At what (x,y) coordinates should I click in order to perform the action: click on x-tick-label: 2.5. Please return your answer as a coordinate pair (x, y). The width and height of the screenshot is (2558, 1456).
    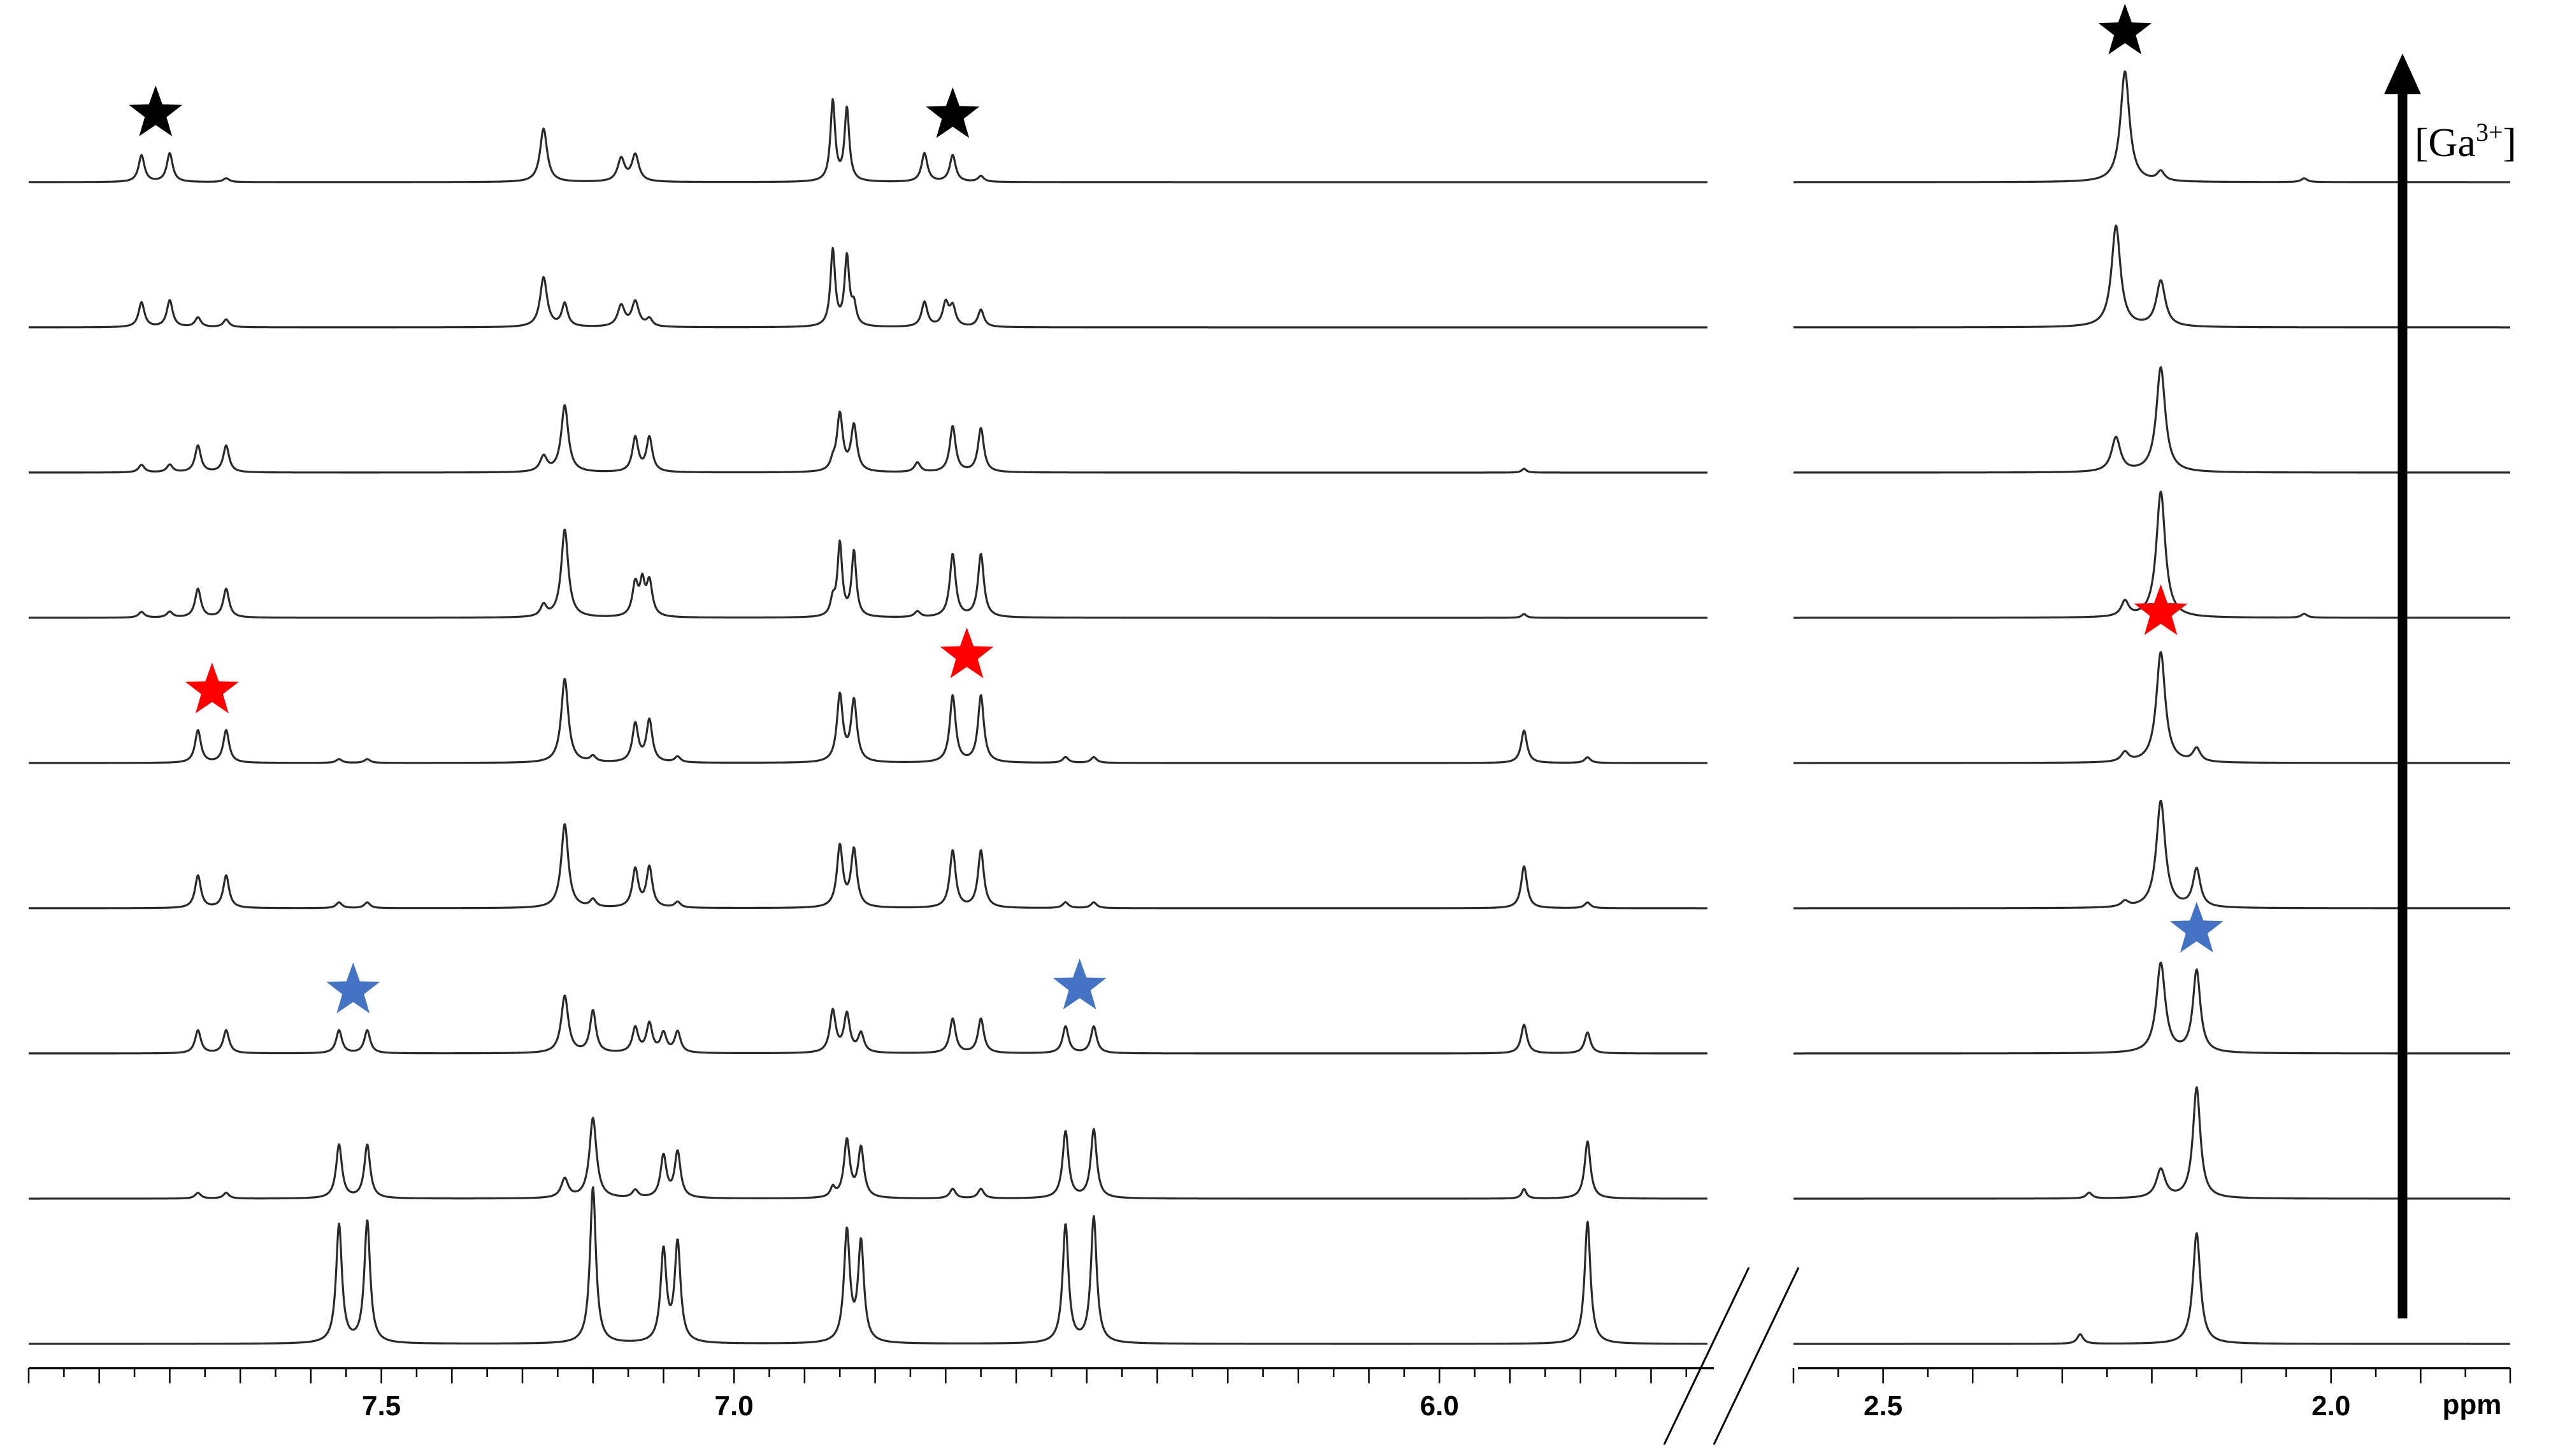
    Looking at the image, I should click on (1883, 1406).